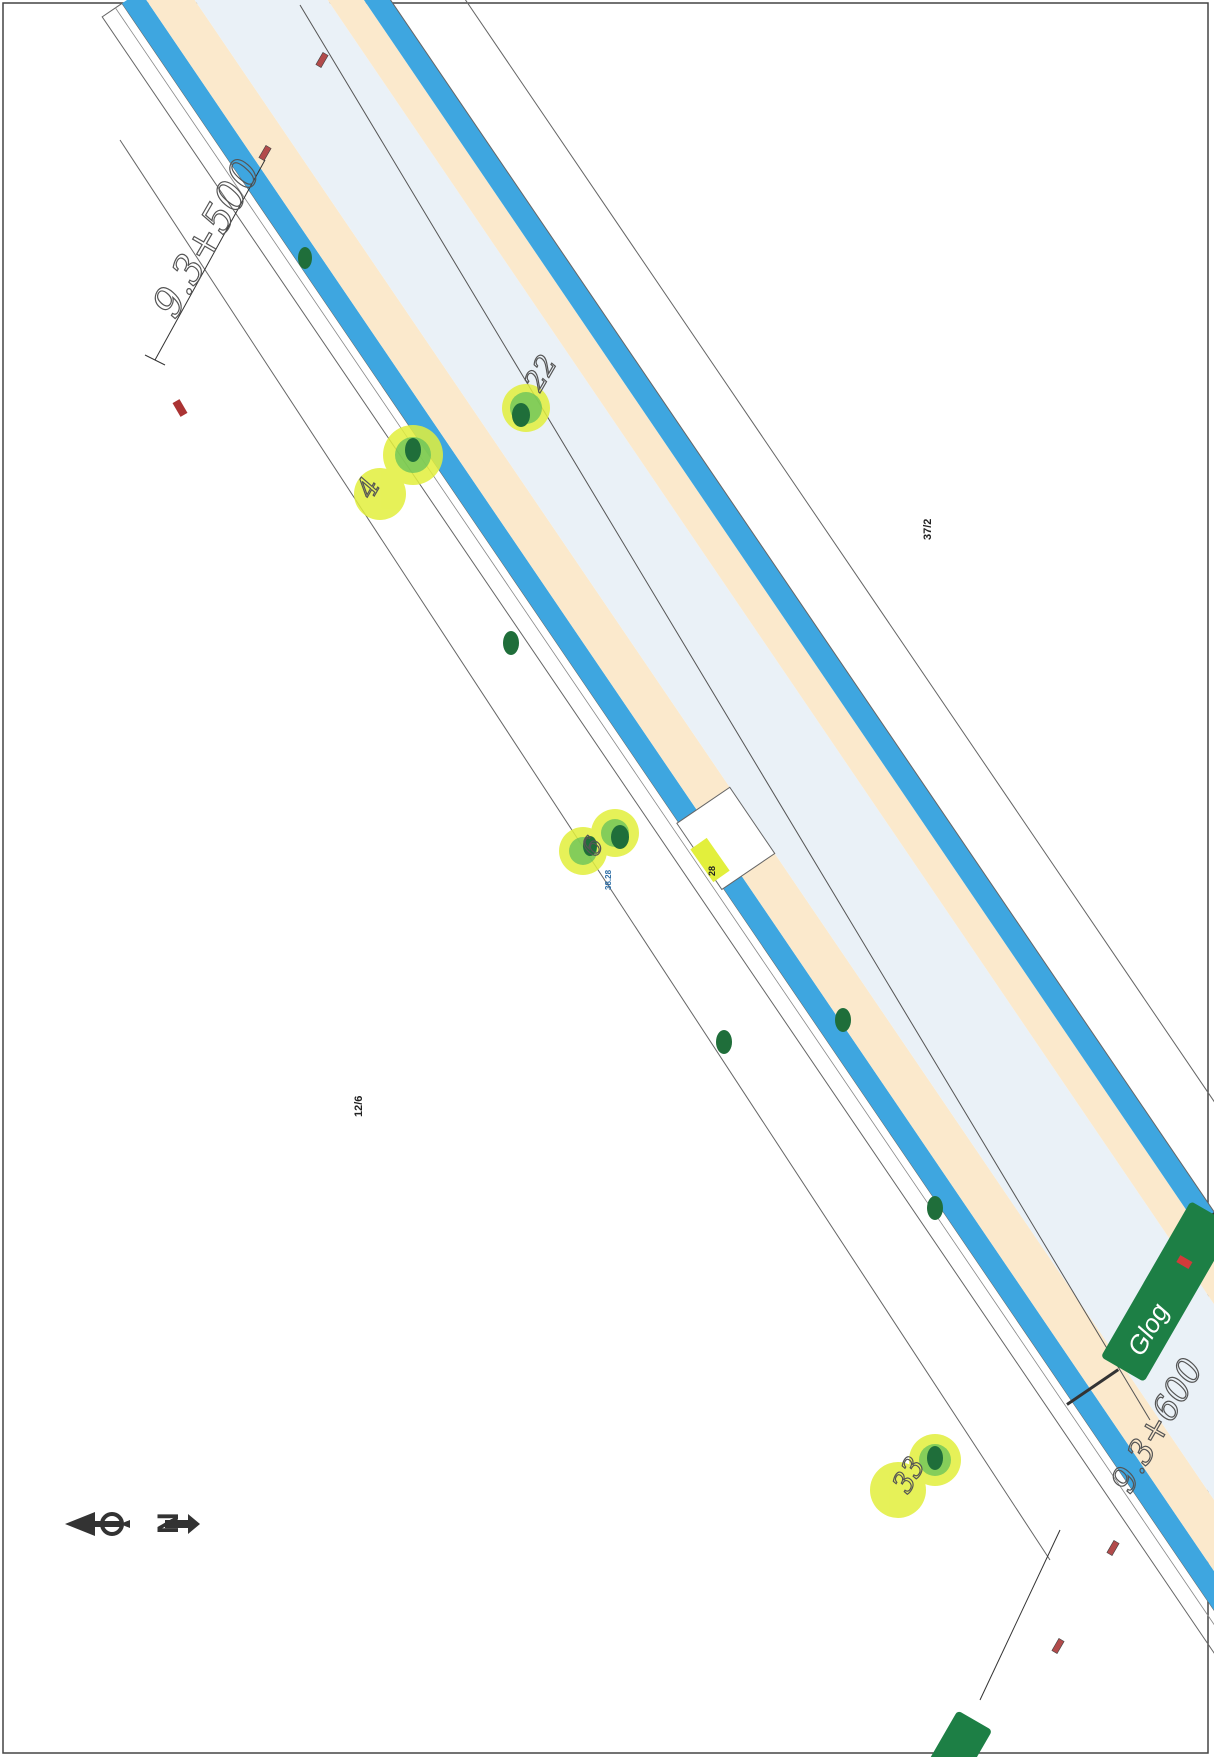  I want to click on north-arrow-icon, so click(132, 1524).